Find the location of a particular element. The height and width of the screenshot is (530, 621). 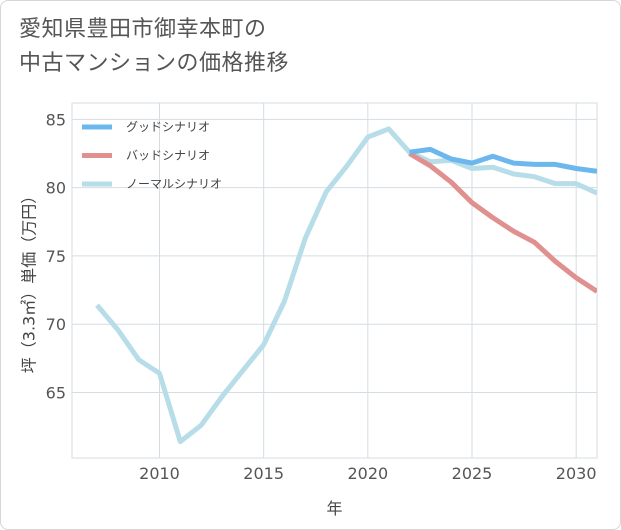

legend-label: ノーマルシナリオ is located at coordinates (174, 184).